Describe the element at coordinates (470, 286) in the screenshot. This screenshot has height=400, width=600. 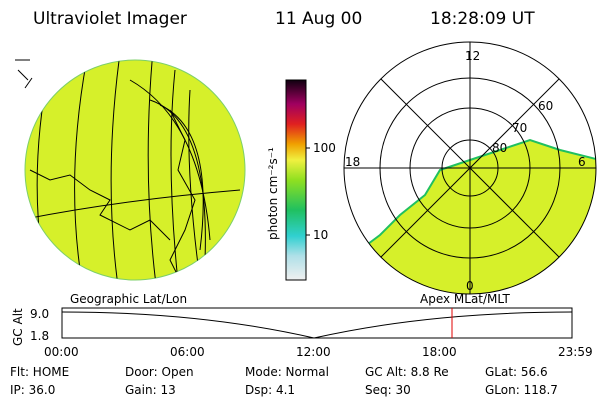
I see `mlt-label: 0` at that location.